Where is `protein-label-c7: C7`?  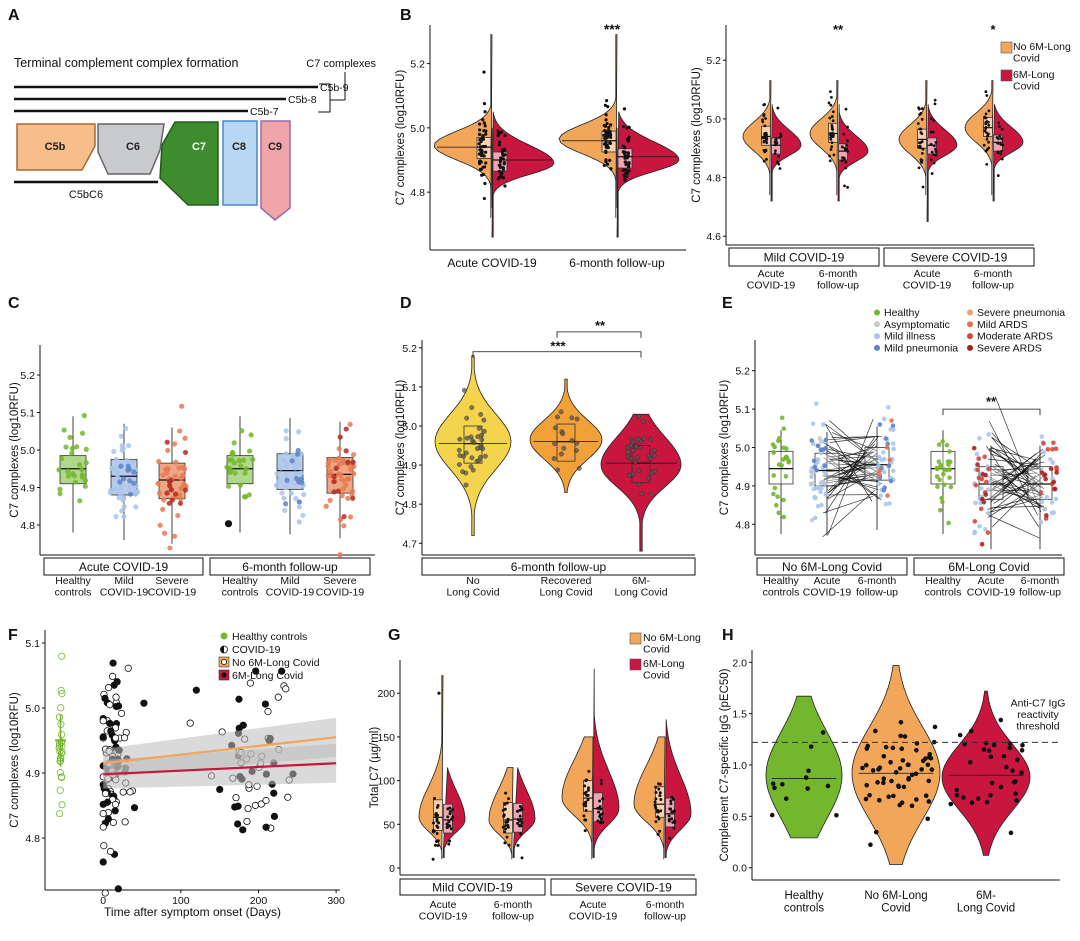 protein-label-c7: C7 is located at coordinates (199, 147).